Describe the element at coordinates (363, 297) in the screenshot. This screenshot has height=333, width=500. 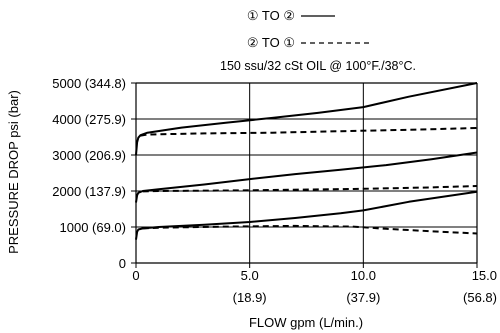
I see `x-tick-sublabel: (37.9)` at that location.